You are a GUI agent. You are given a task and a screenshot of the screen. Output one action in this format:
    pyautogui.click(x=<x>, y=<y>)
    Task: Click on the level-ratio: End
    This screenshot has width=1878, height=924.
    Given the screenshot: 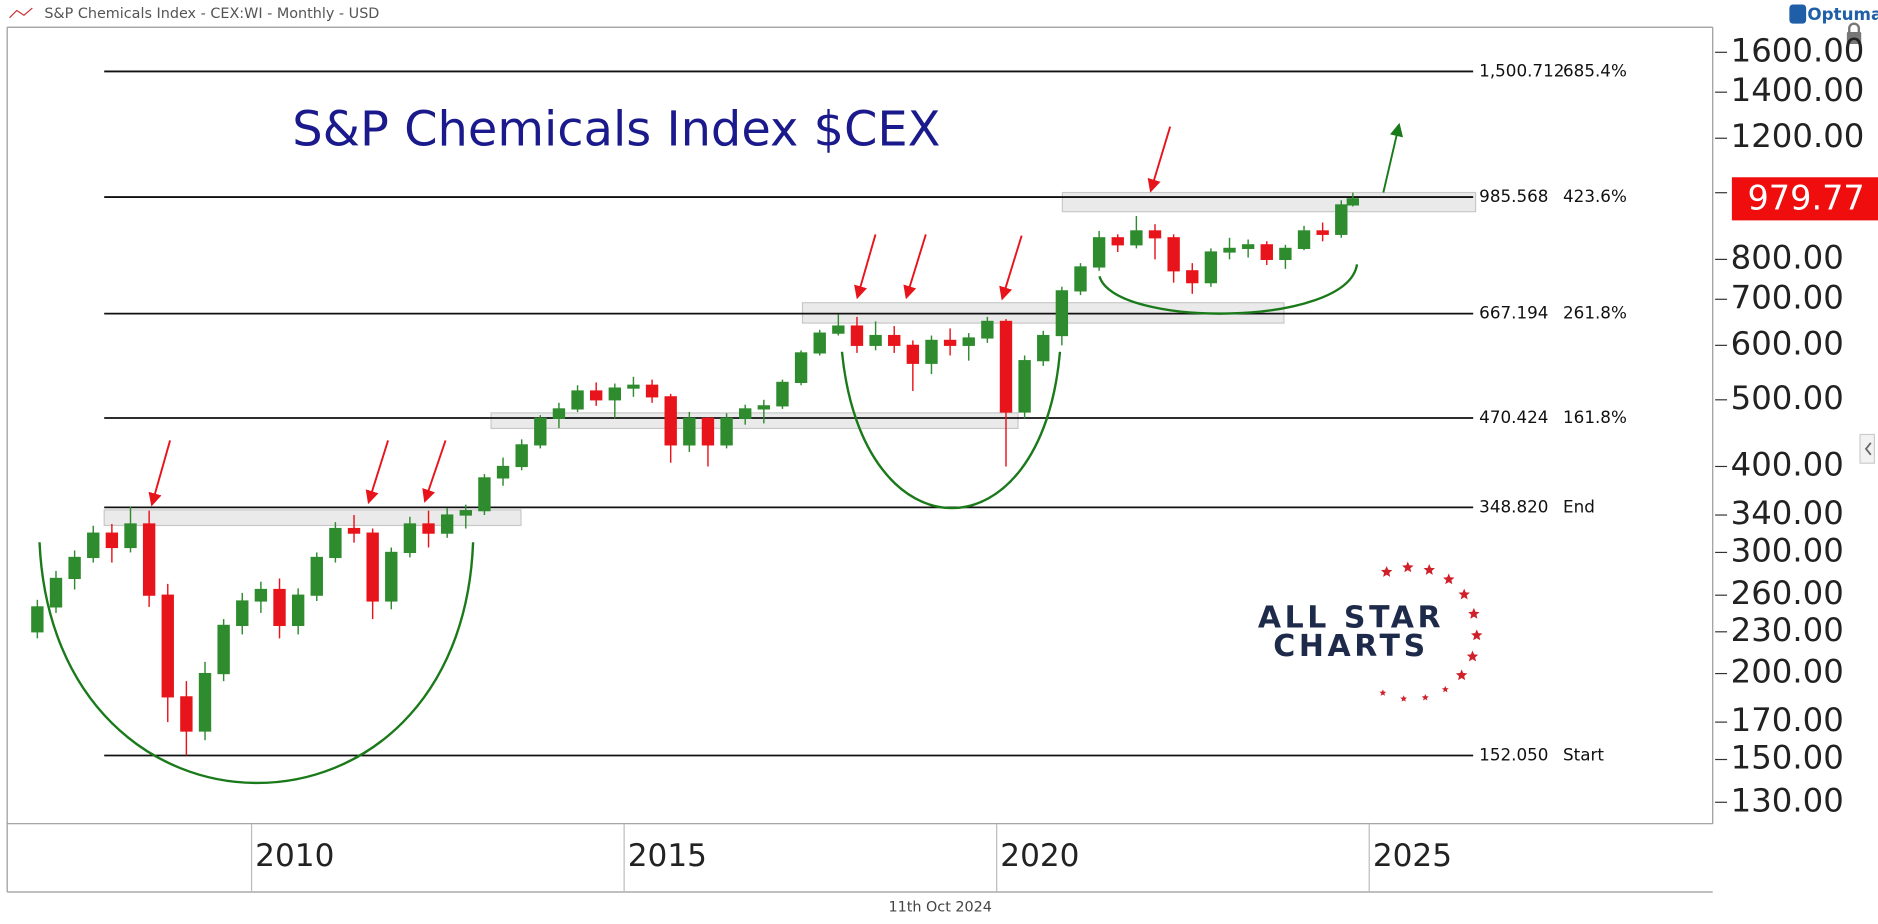 What is the action you would take?
    pyautogui.click(x=1579, y=506)
    